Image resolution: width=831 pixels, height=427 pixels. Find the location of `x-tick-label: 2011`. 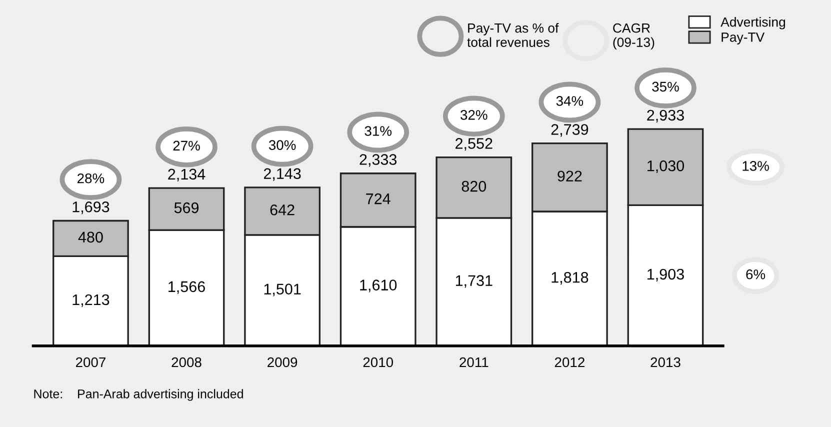

x-tick-label: 2011 is located at coordinates (474, 362).